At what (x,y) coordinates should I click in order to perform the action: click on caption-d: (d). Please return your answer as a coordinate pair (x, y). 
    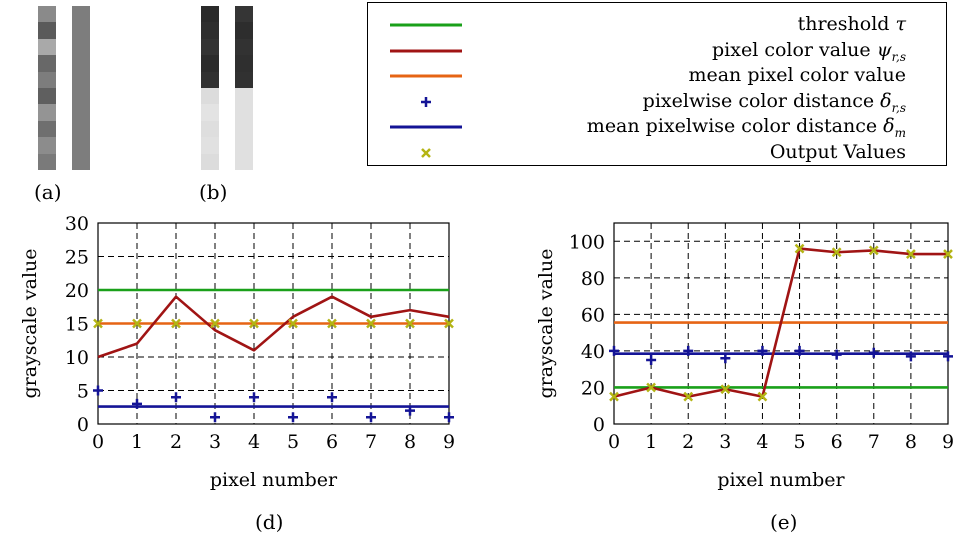
    Looking at the image, I should click on (269, 522).